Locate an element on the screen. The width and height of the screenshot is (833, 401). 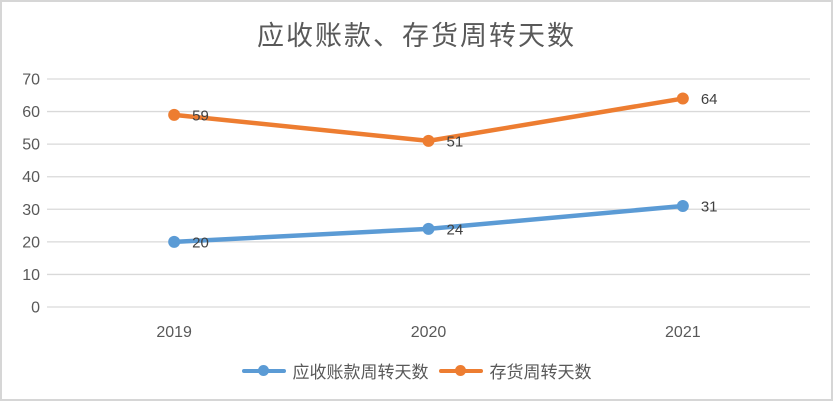
legend-item-receivables-turnover-days: 应收账款周转天数 is located at coordinates (335, 370).